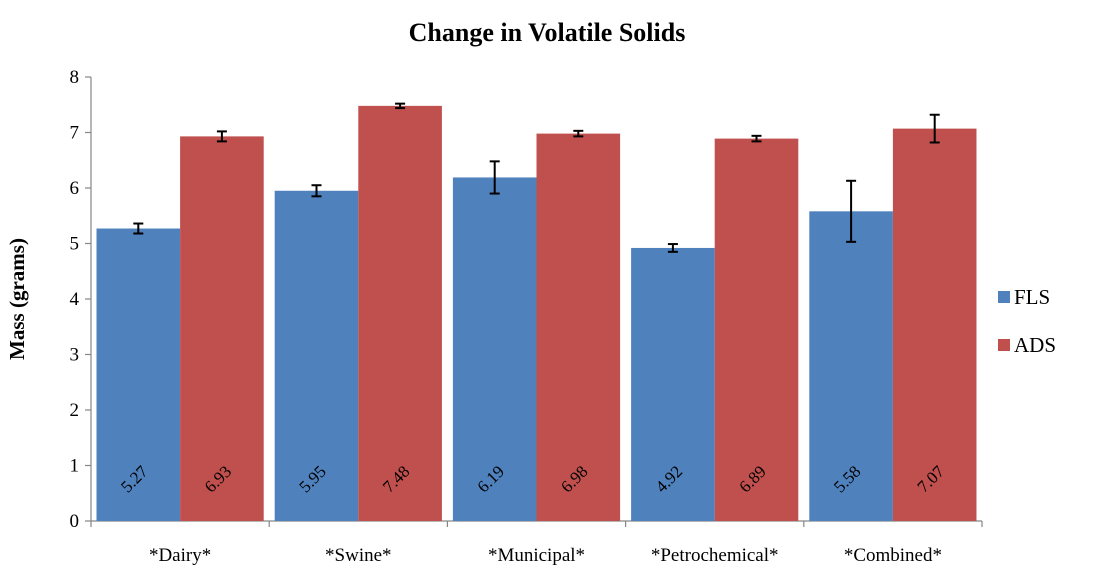 The image size is (1095, 571). What do you see at coordinates (75, 355) in the screenshot?
I see `y-tick-label: 3` at bounding box center [75, 355].